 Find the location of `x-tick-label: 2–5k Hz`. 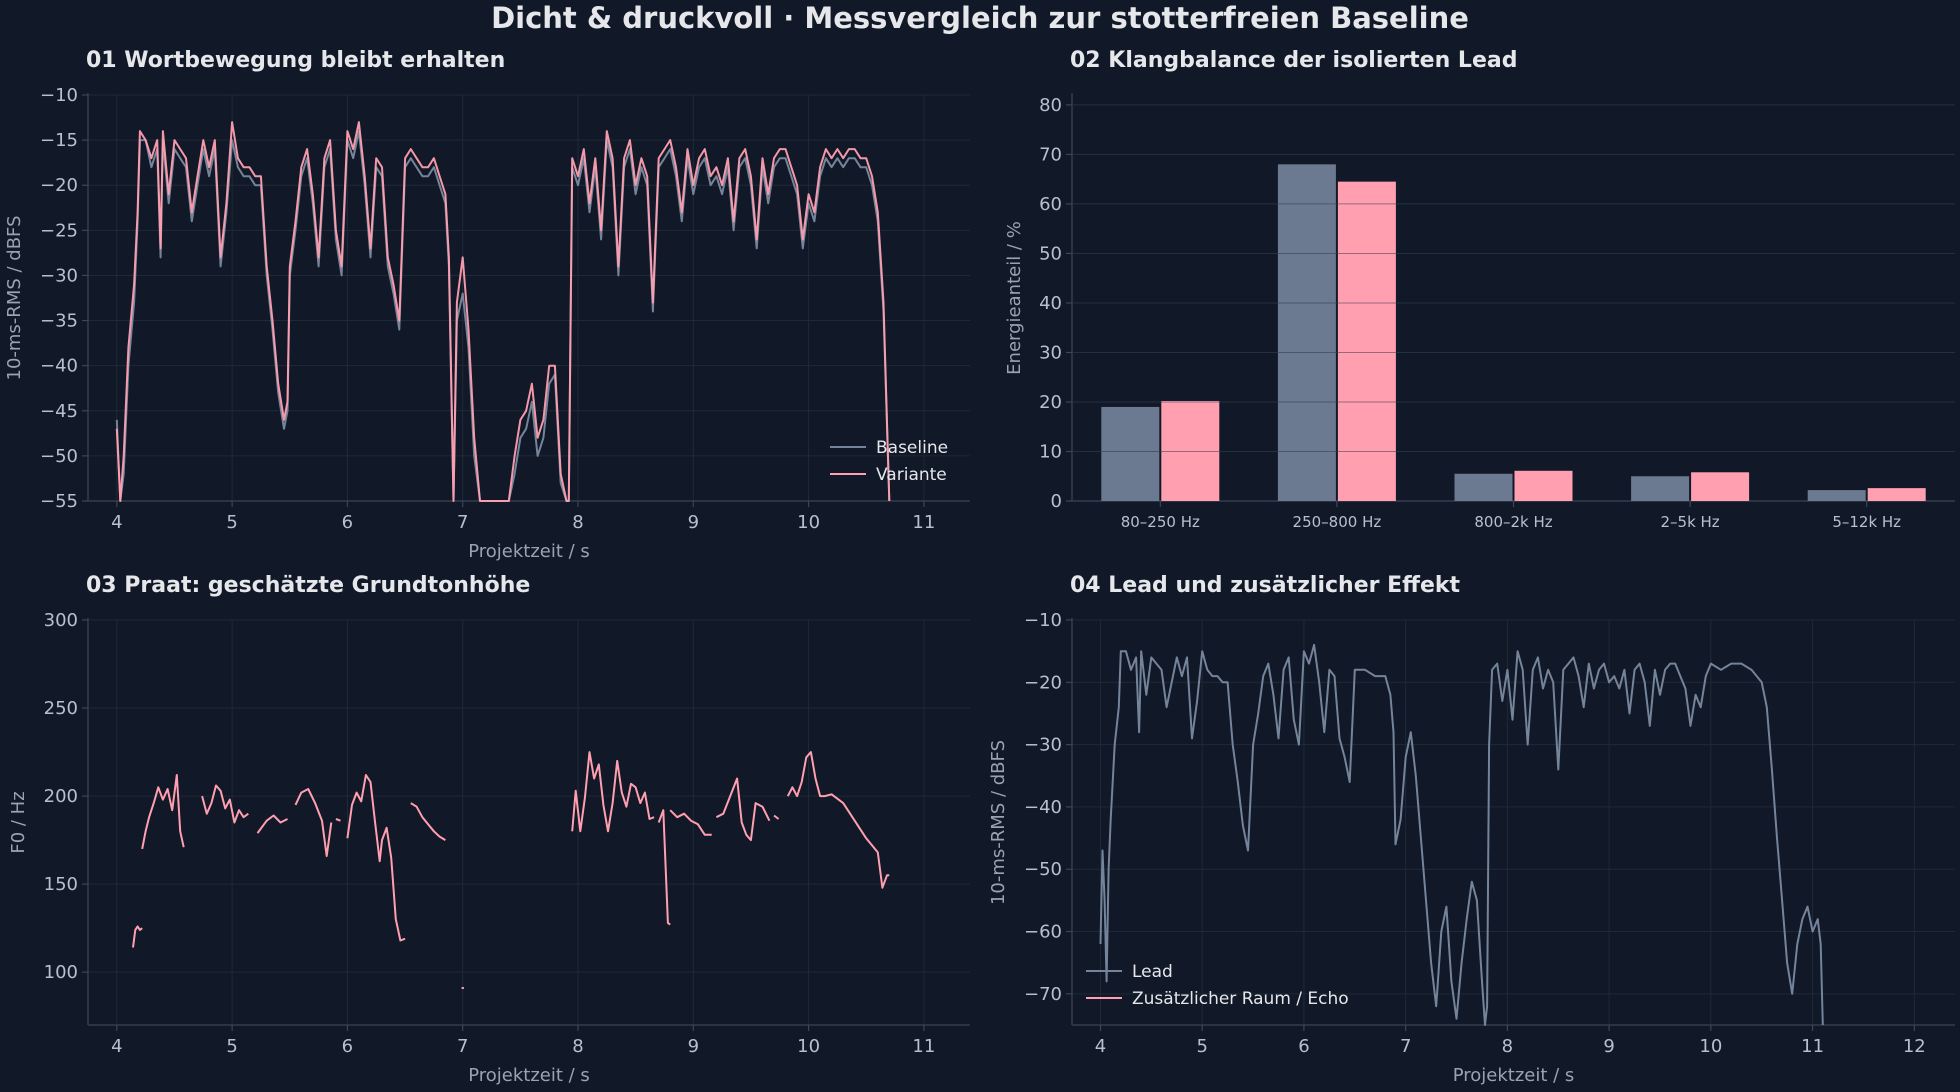

x-tick-label: 2–5k Hz is located at coordinates (1689, 522).